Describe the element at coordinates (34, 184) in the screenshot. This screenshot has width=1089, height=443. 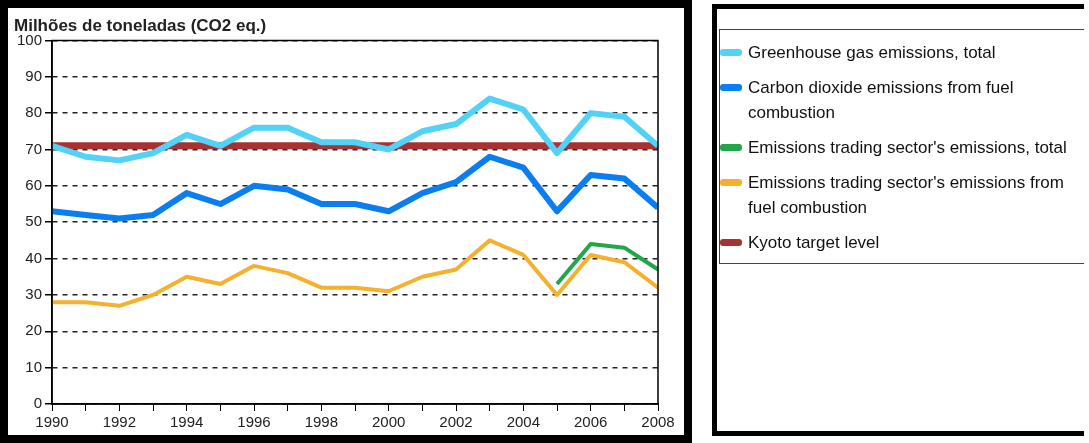
I see `y-tick-label: 60` at that location.